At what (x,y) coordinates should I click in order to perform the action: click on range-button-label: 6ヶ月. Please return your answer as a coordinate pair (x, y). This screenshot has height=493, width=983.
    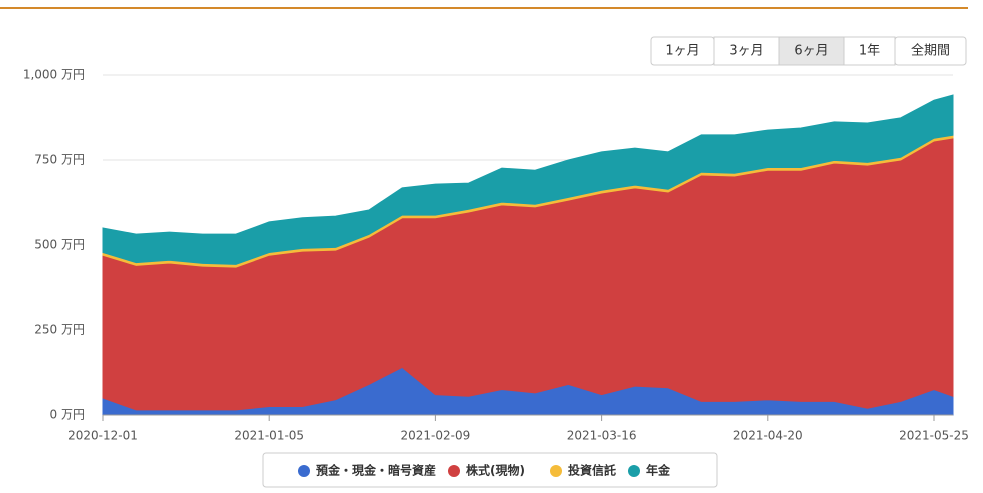
    Looking at the image, I should click on (811, 51).